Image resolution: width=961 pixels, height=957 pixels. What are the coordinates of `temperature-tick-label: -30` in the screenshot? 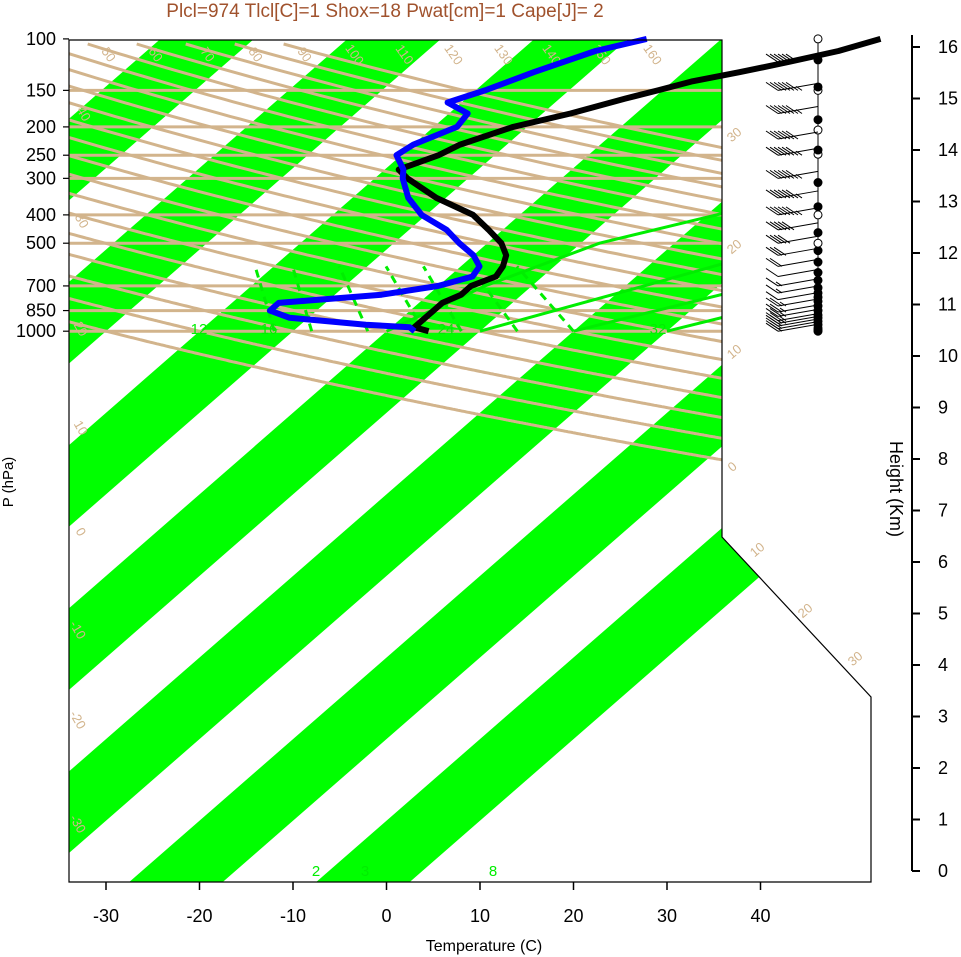 It's located at (106, 916).